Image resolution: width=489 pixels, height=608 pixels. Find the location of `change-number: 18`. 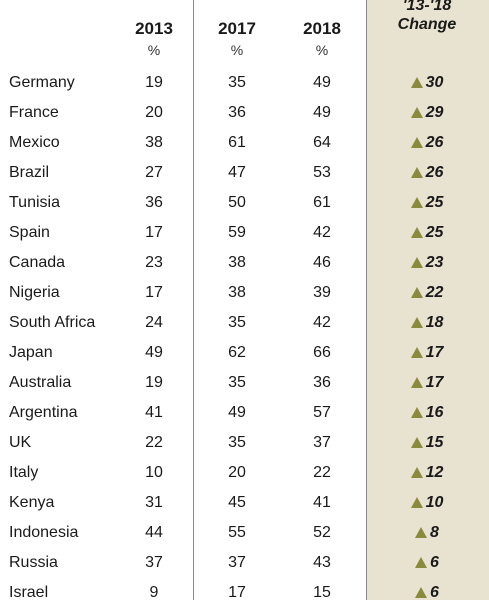

change-number: 18 is located at coordinates (434, 322).